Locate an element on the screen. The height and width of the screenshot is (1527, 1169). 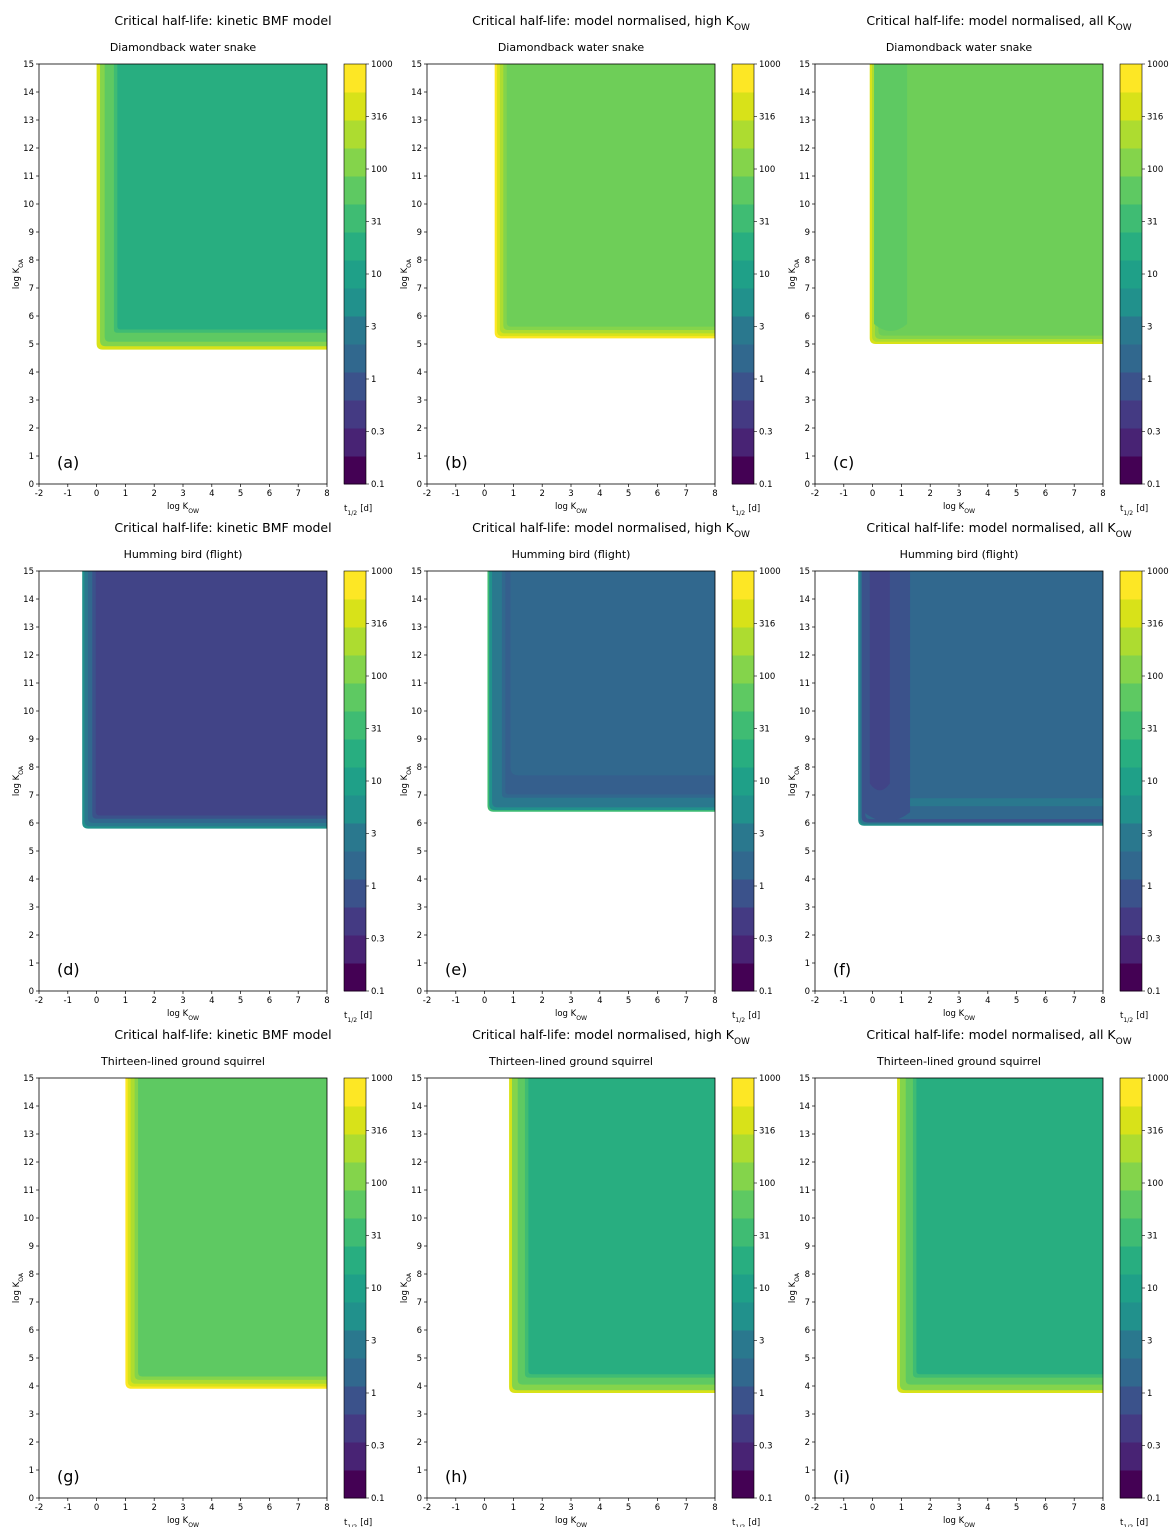
y-tick-label: 6 is located at coordinates (31, 824).